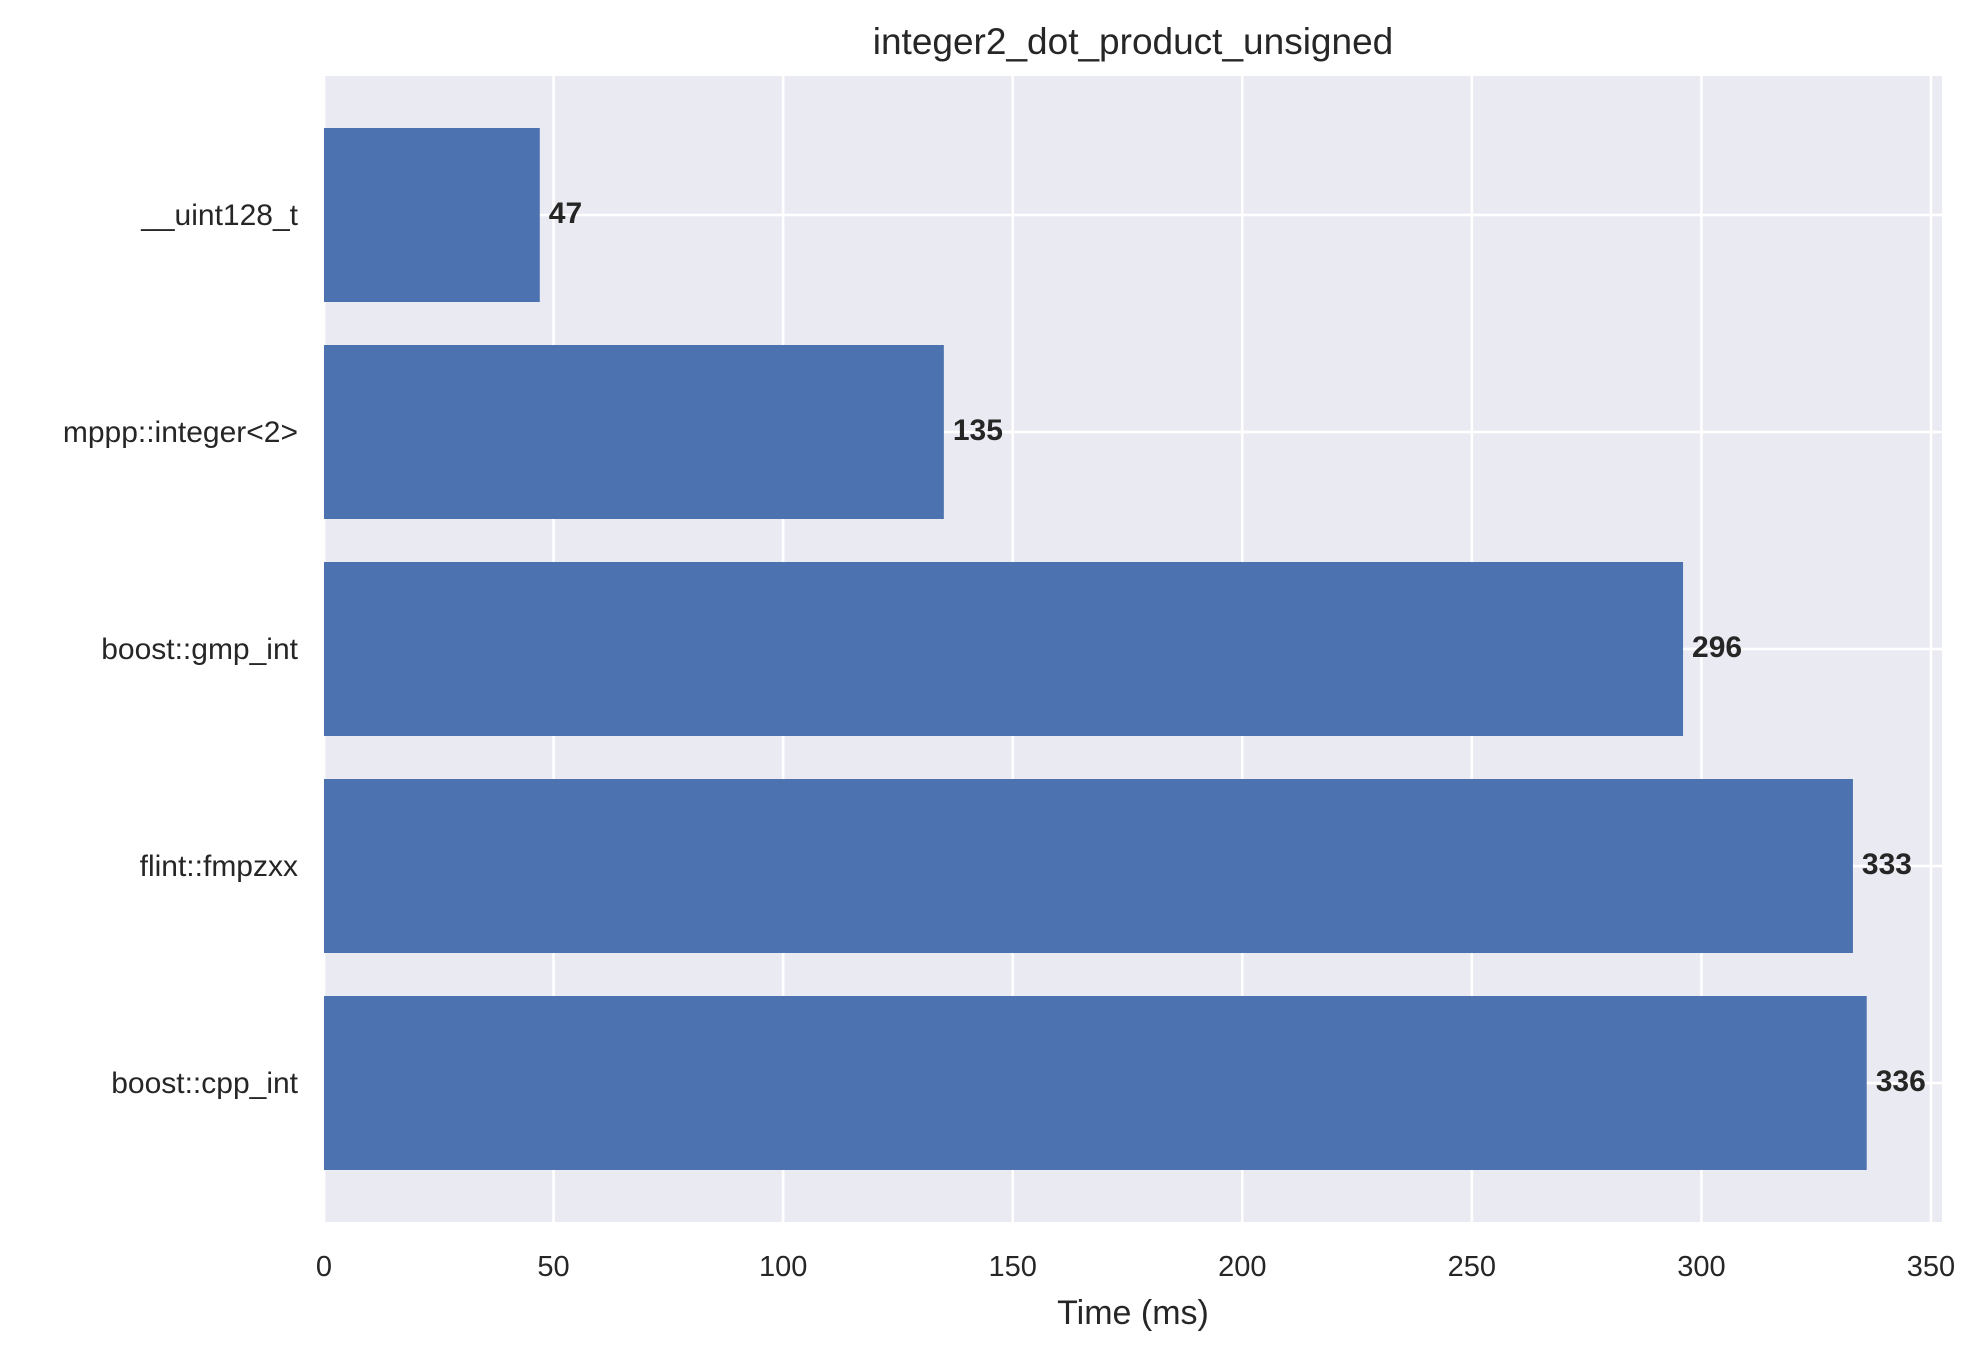  I want to click on bar-value-label: 333, so click(1887, 864).